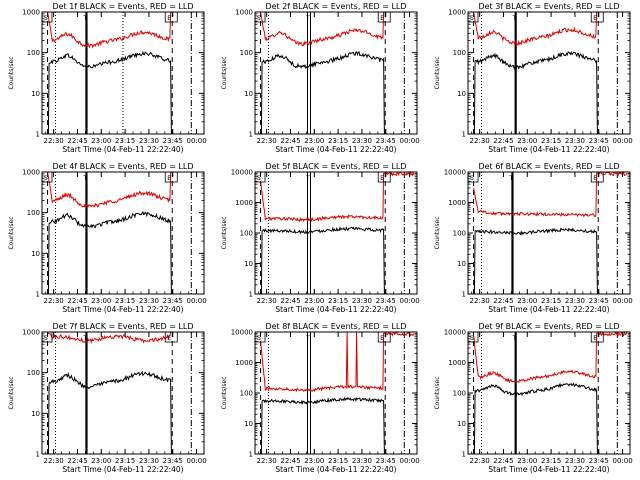  I want to click on panel-3-corner-label: E, so click(595, 18).